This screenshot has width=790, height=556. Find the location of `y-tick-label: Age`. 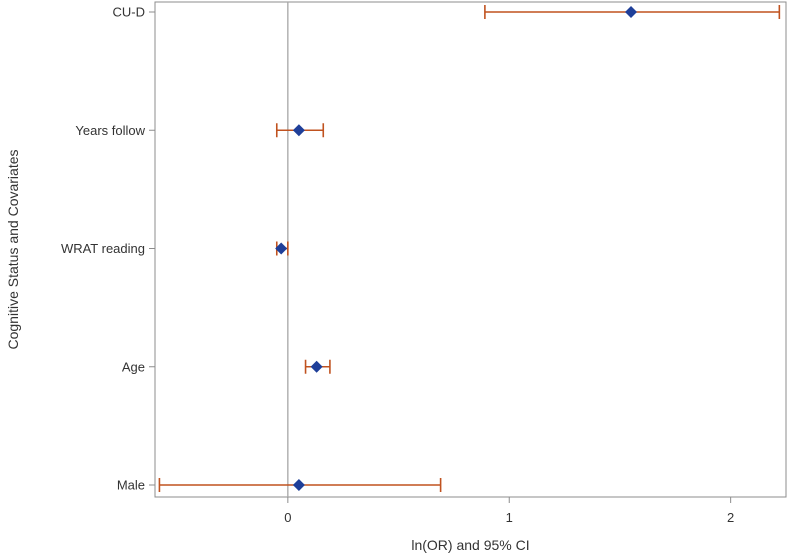

y-tick-label: Age is located at coordinates (133, 366).